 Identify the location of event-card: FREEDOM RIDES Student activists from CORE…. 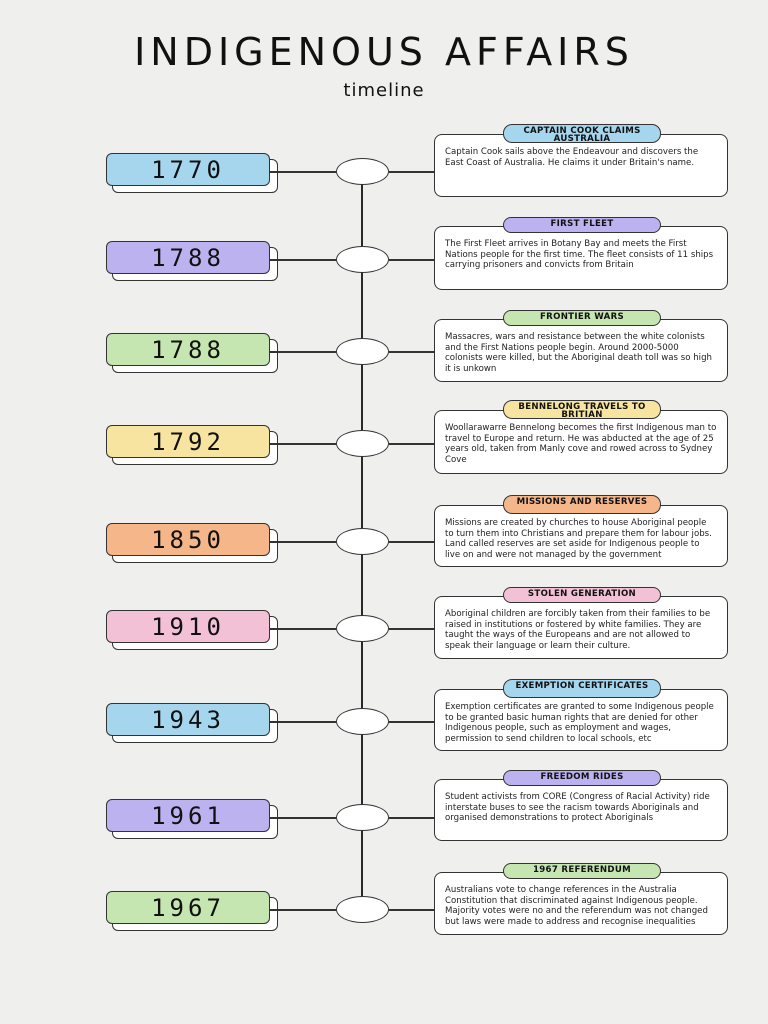
(581, 805).